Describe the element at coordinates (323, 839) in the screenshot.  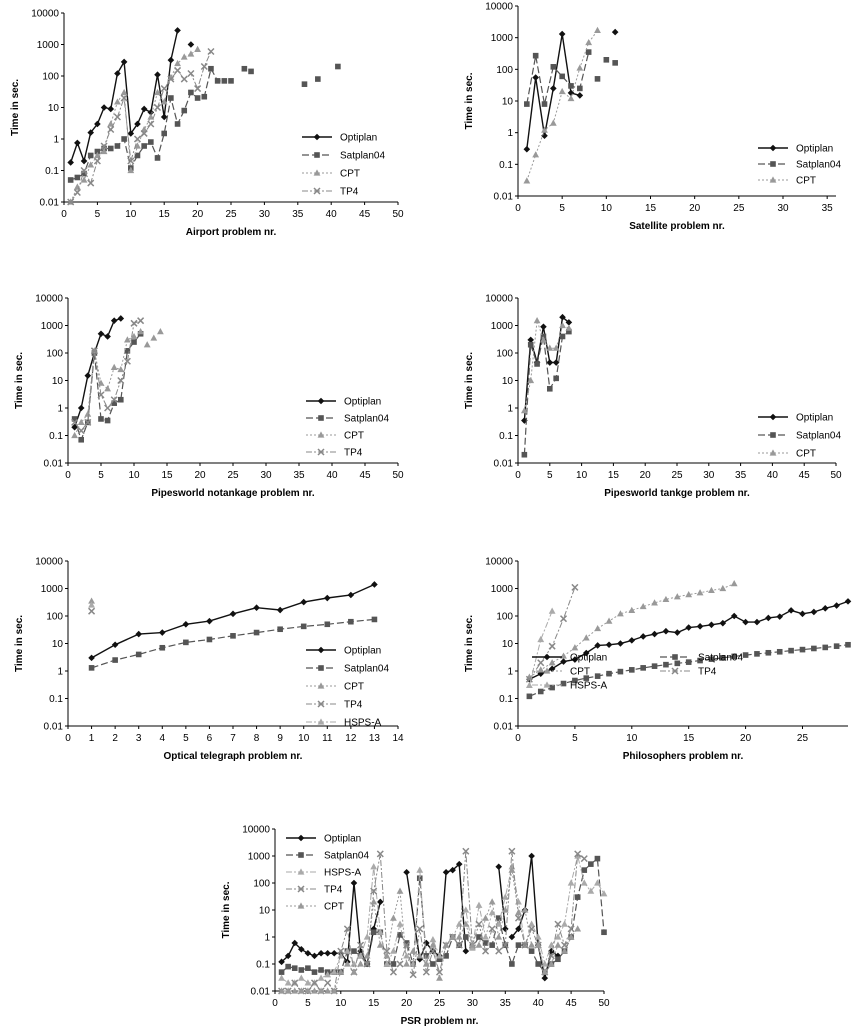
I see `legend-entry-optiplan: Optiplan` at that location.